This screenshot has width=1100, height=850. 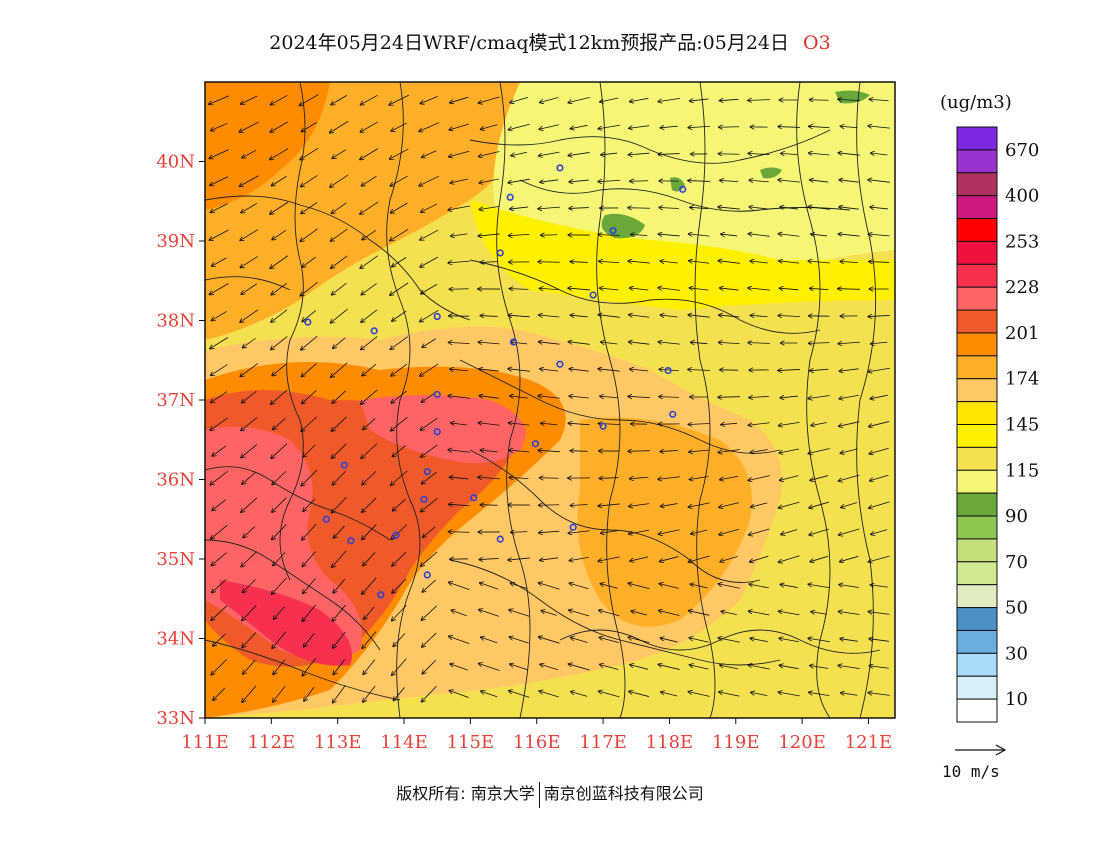 What do you see at coordinates (1022, 379) in the screenshot?
I see `colorbar-label: 174` at bounding box center [1022, 379].